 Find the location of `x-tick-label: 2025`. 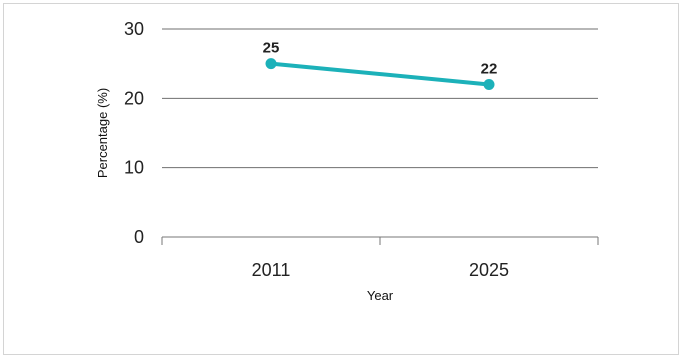

x-tick-label: 2025 is located at coordinates (489, 270).